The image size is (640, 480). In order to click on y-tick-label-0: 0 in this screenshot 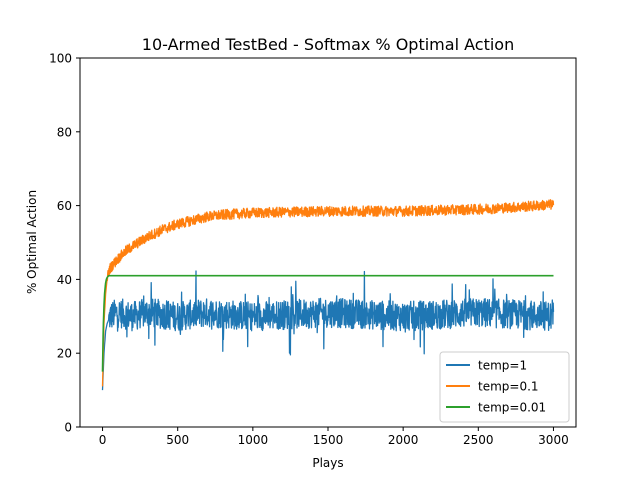, I will do `click(68, 428)`.